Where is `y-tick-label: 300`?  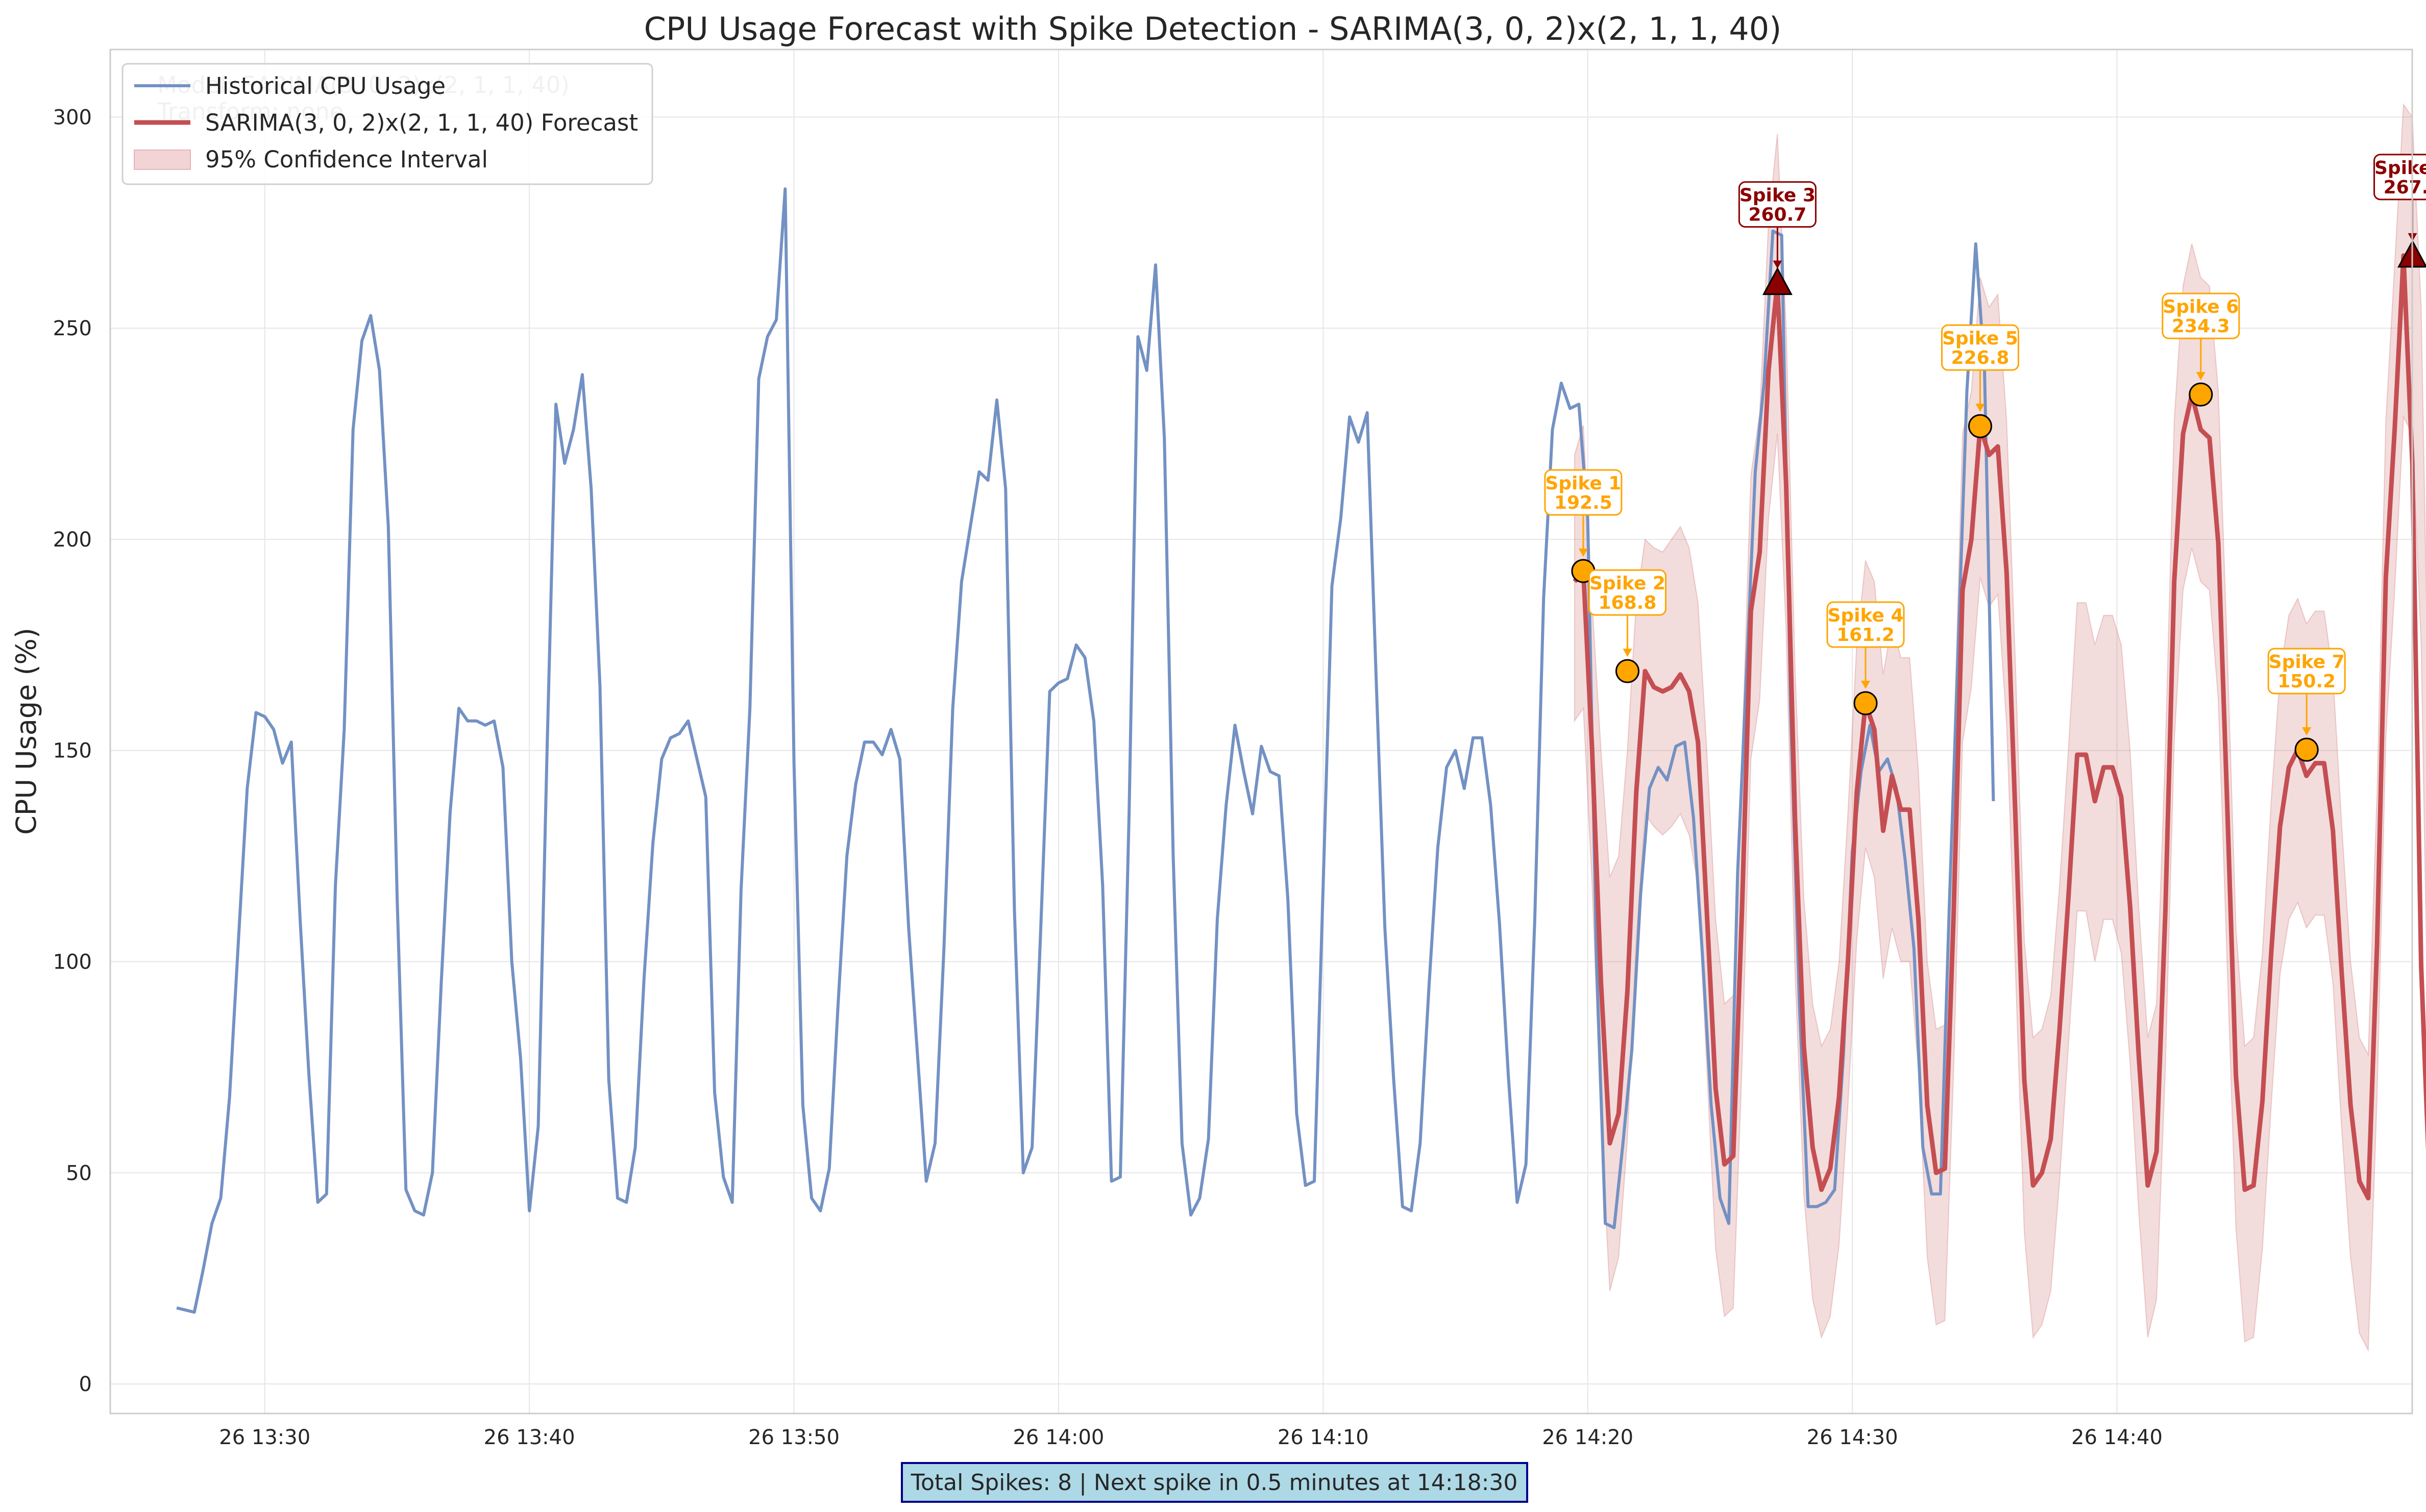 y-tick-label: 300 is located at coordinates (72, 117).